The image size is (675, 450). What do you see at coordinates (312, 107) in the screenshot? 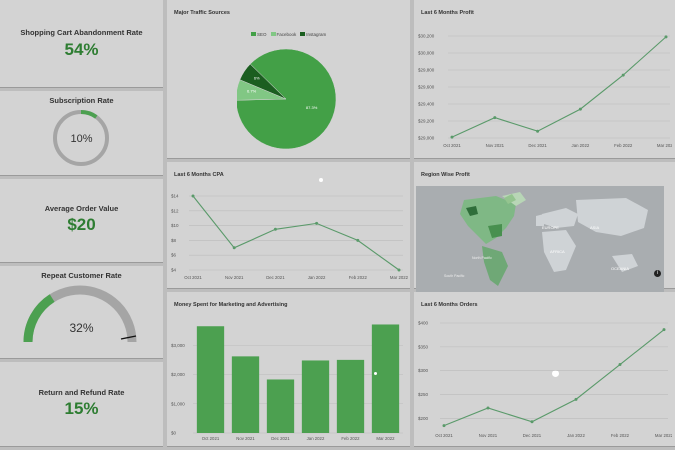
I see `pie-slice-label: 87.3%` at bounding box center [312, 107].